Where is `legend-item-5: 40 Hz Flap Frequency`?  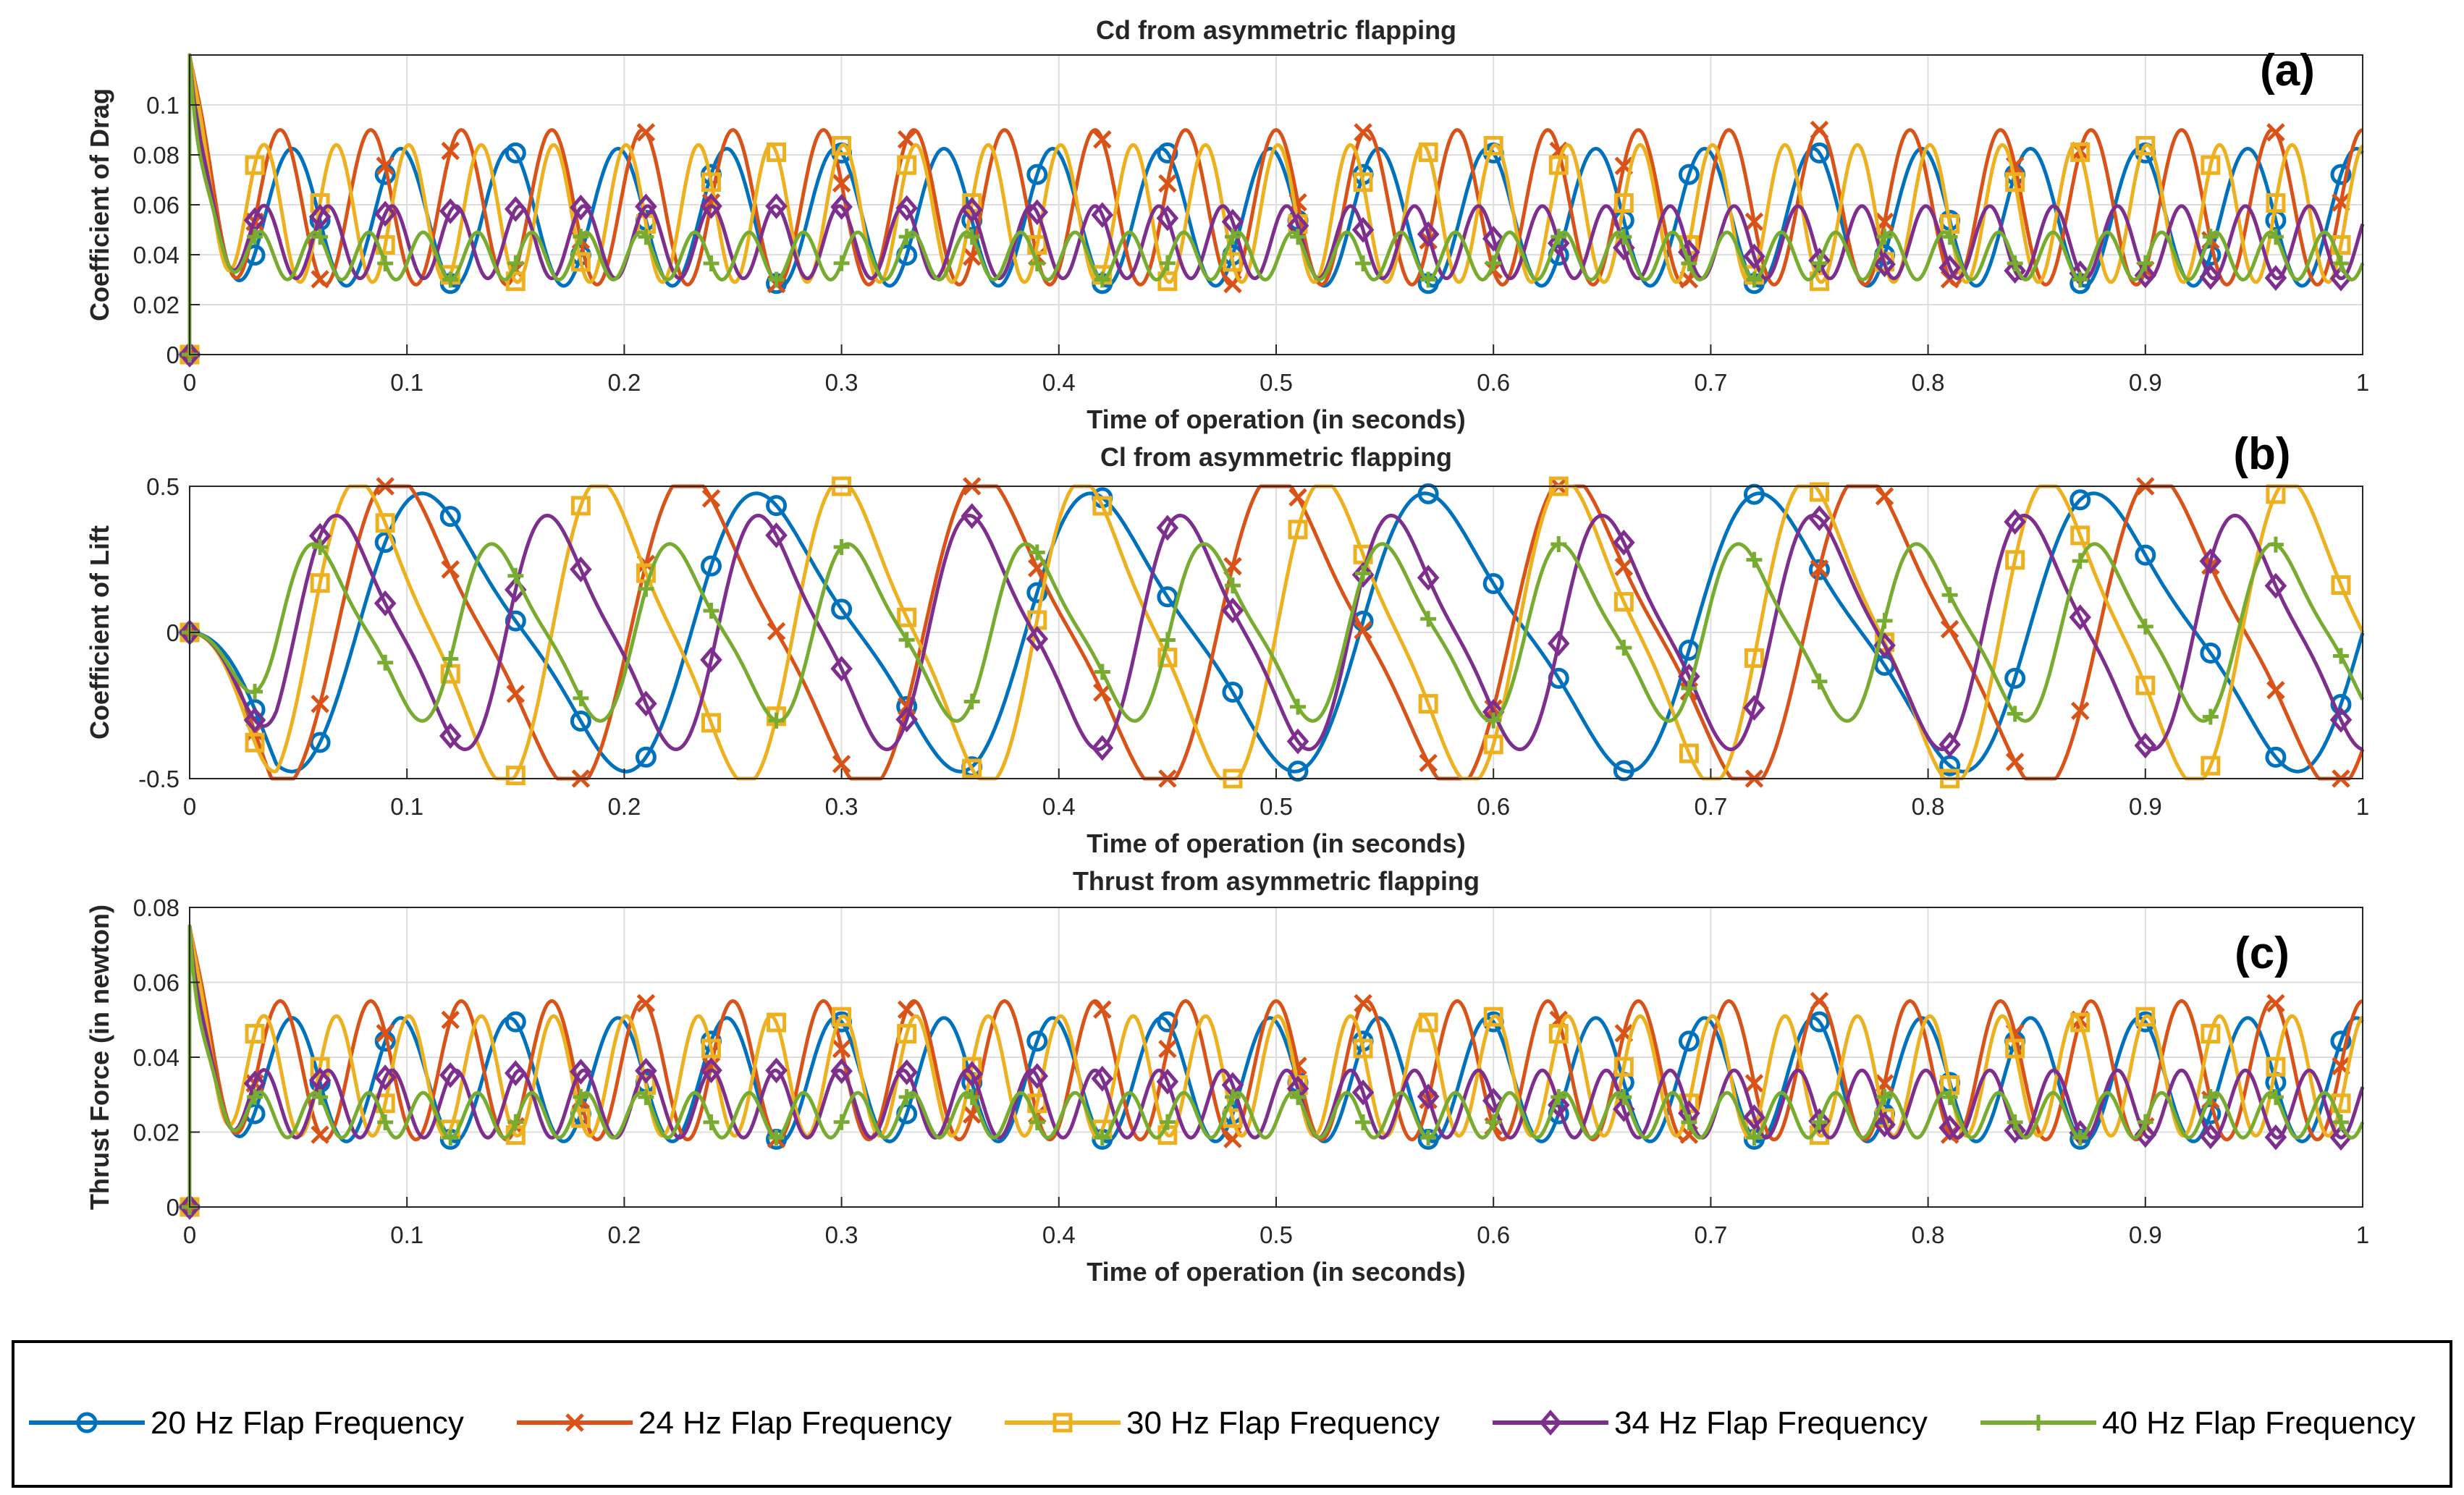
legend-item-5: 40 Hz Flap Frequency is located at coordinates (2198, 1423).